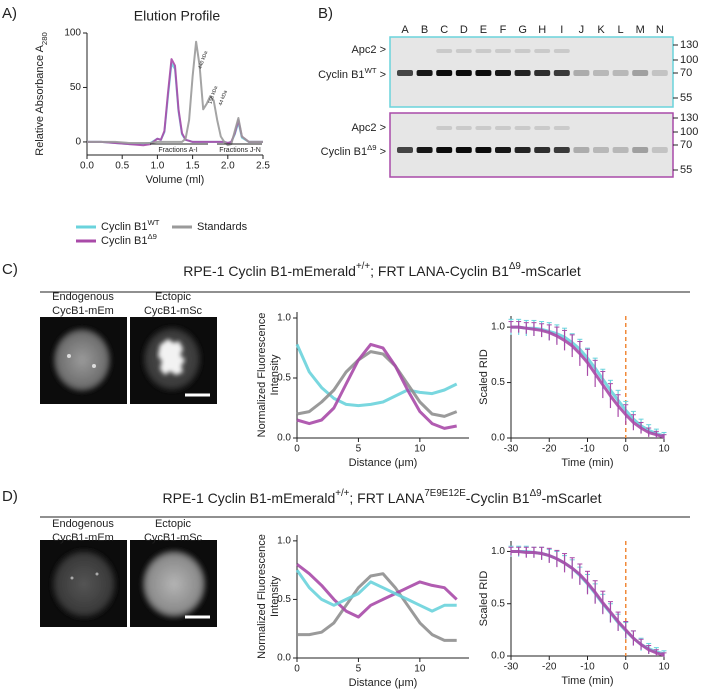  What do you see at coordinates (621, 30) in the screenshot?
I see `lane-label: L` at bounding box center [621, 30].